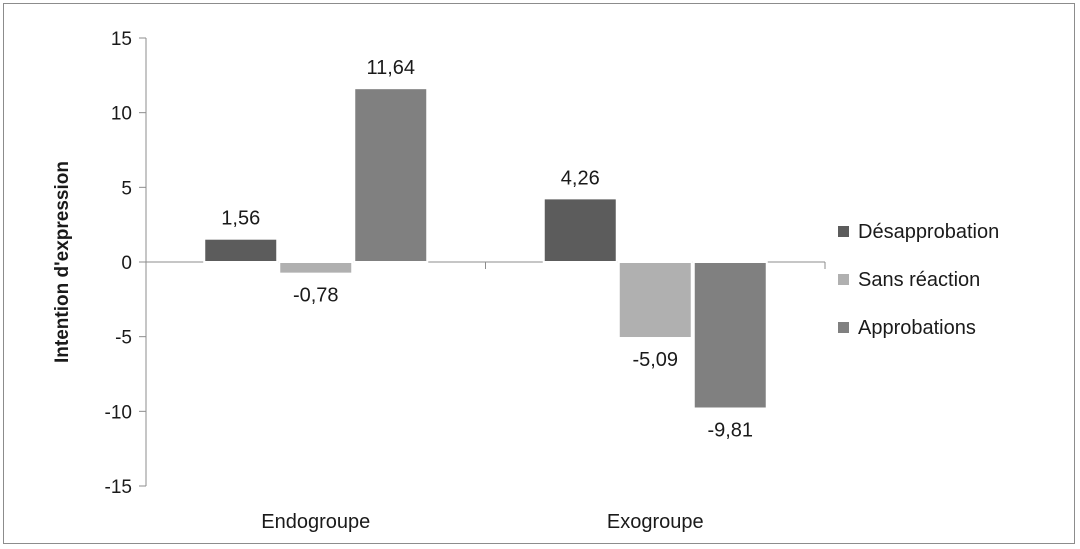 This screenshot has width=1080, height=549. Describe the element at coordinates (62, 262) in the screenshot. I see `y-axis-label: Intention d'expression` at that location.